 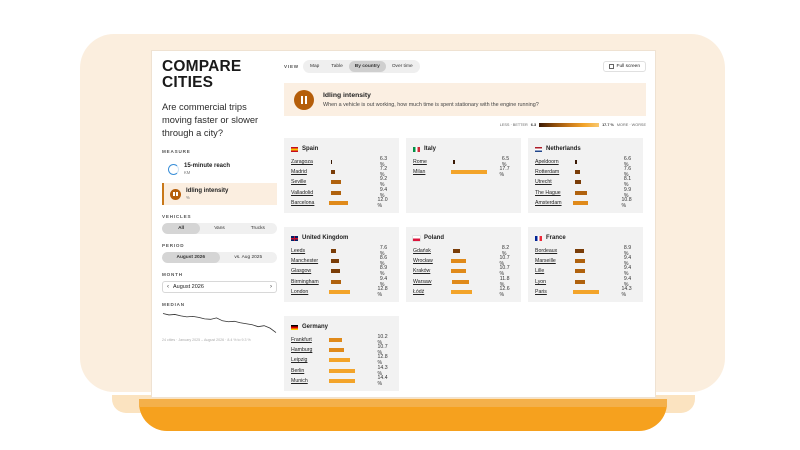 What do you see at coordinates (299, 182) in the screenshot?
I see `city-link: Seville` at bounding box center [299, 182].